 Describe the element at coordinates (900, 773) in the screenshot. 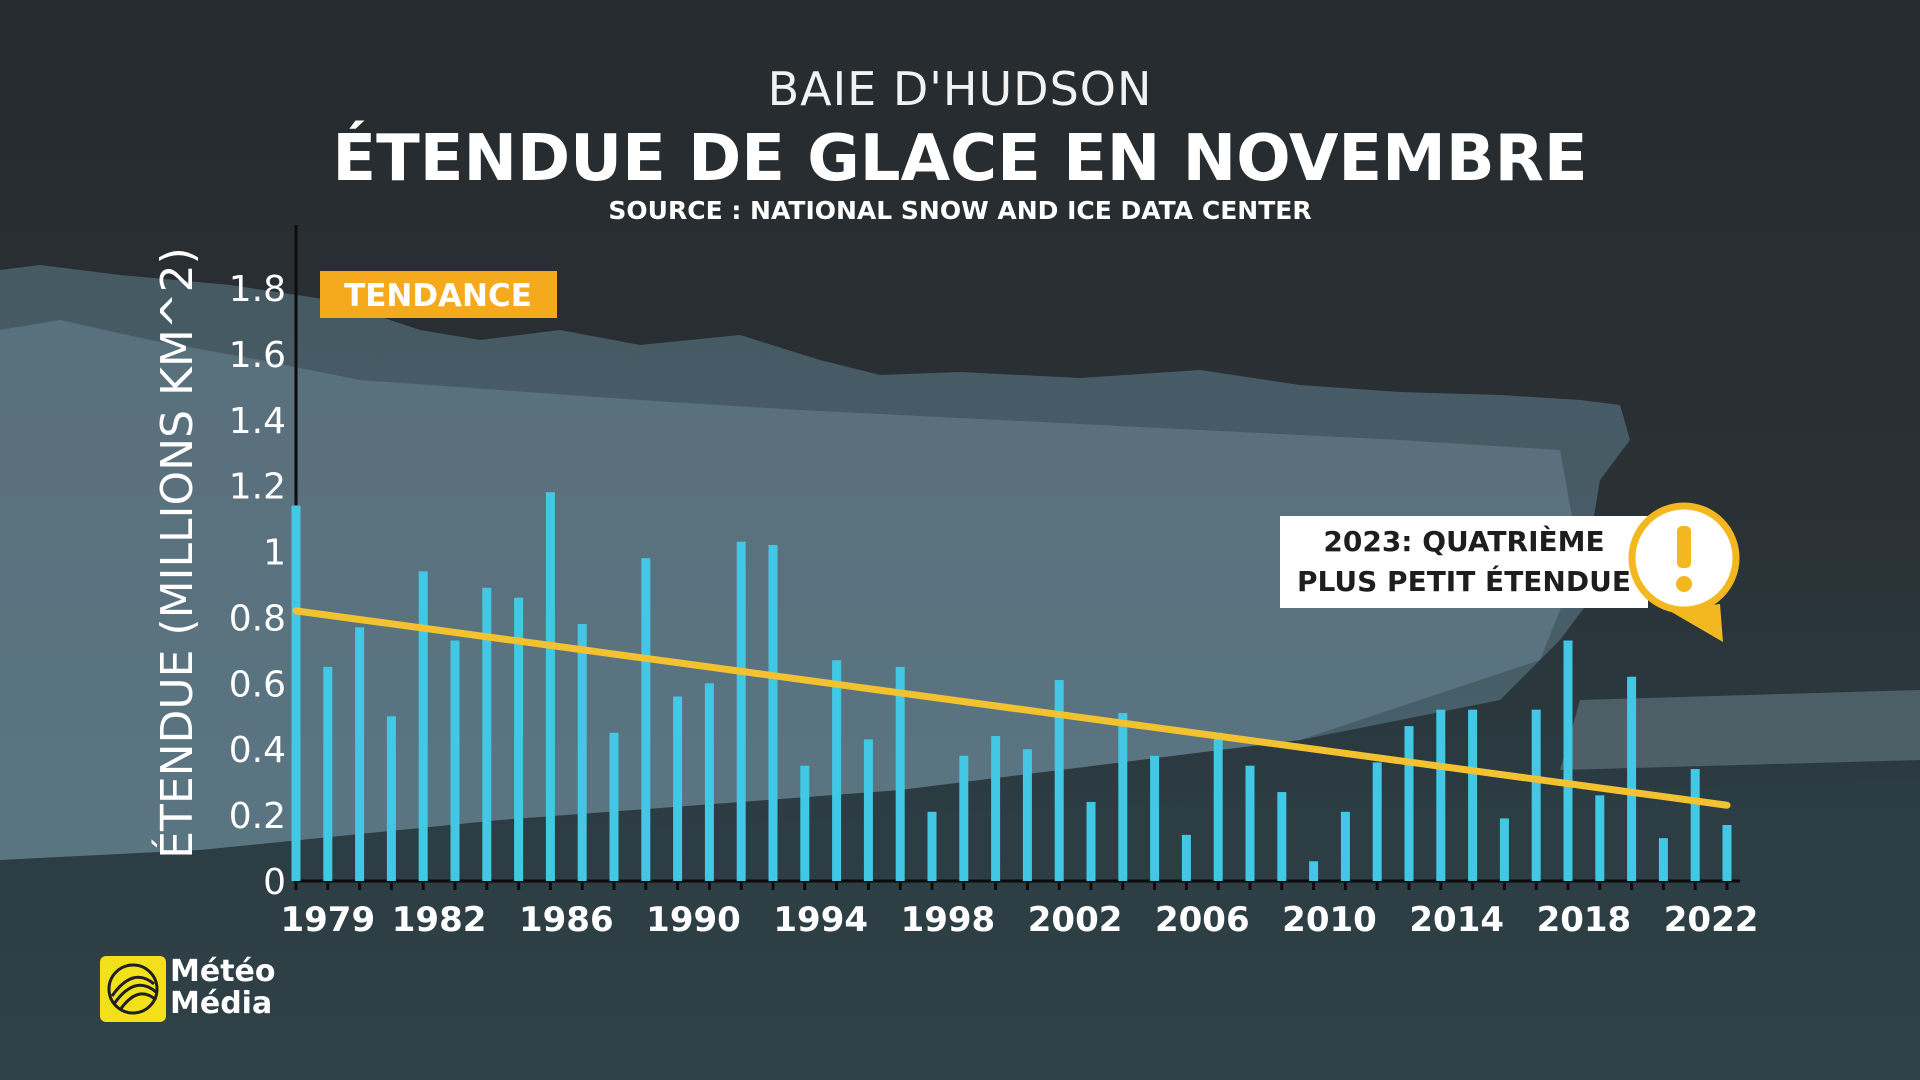

I see `bar-1997` at that location.